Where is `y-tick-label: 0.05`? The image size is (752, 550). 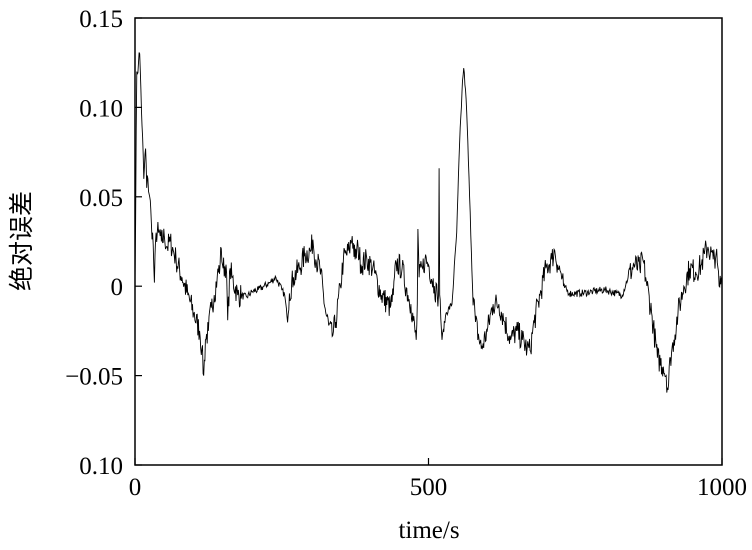 y-tick-label: 0.05 is located at coordinates (101, 198).